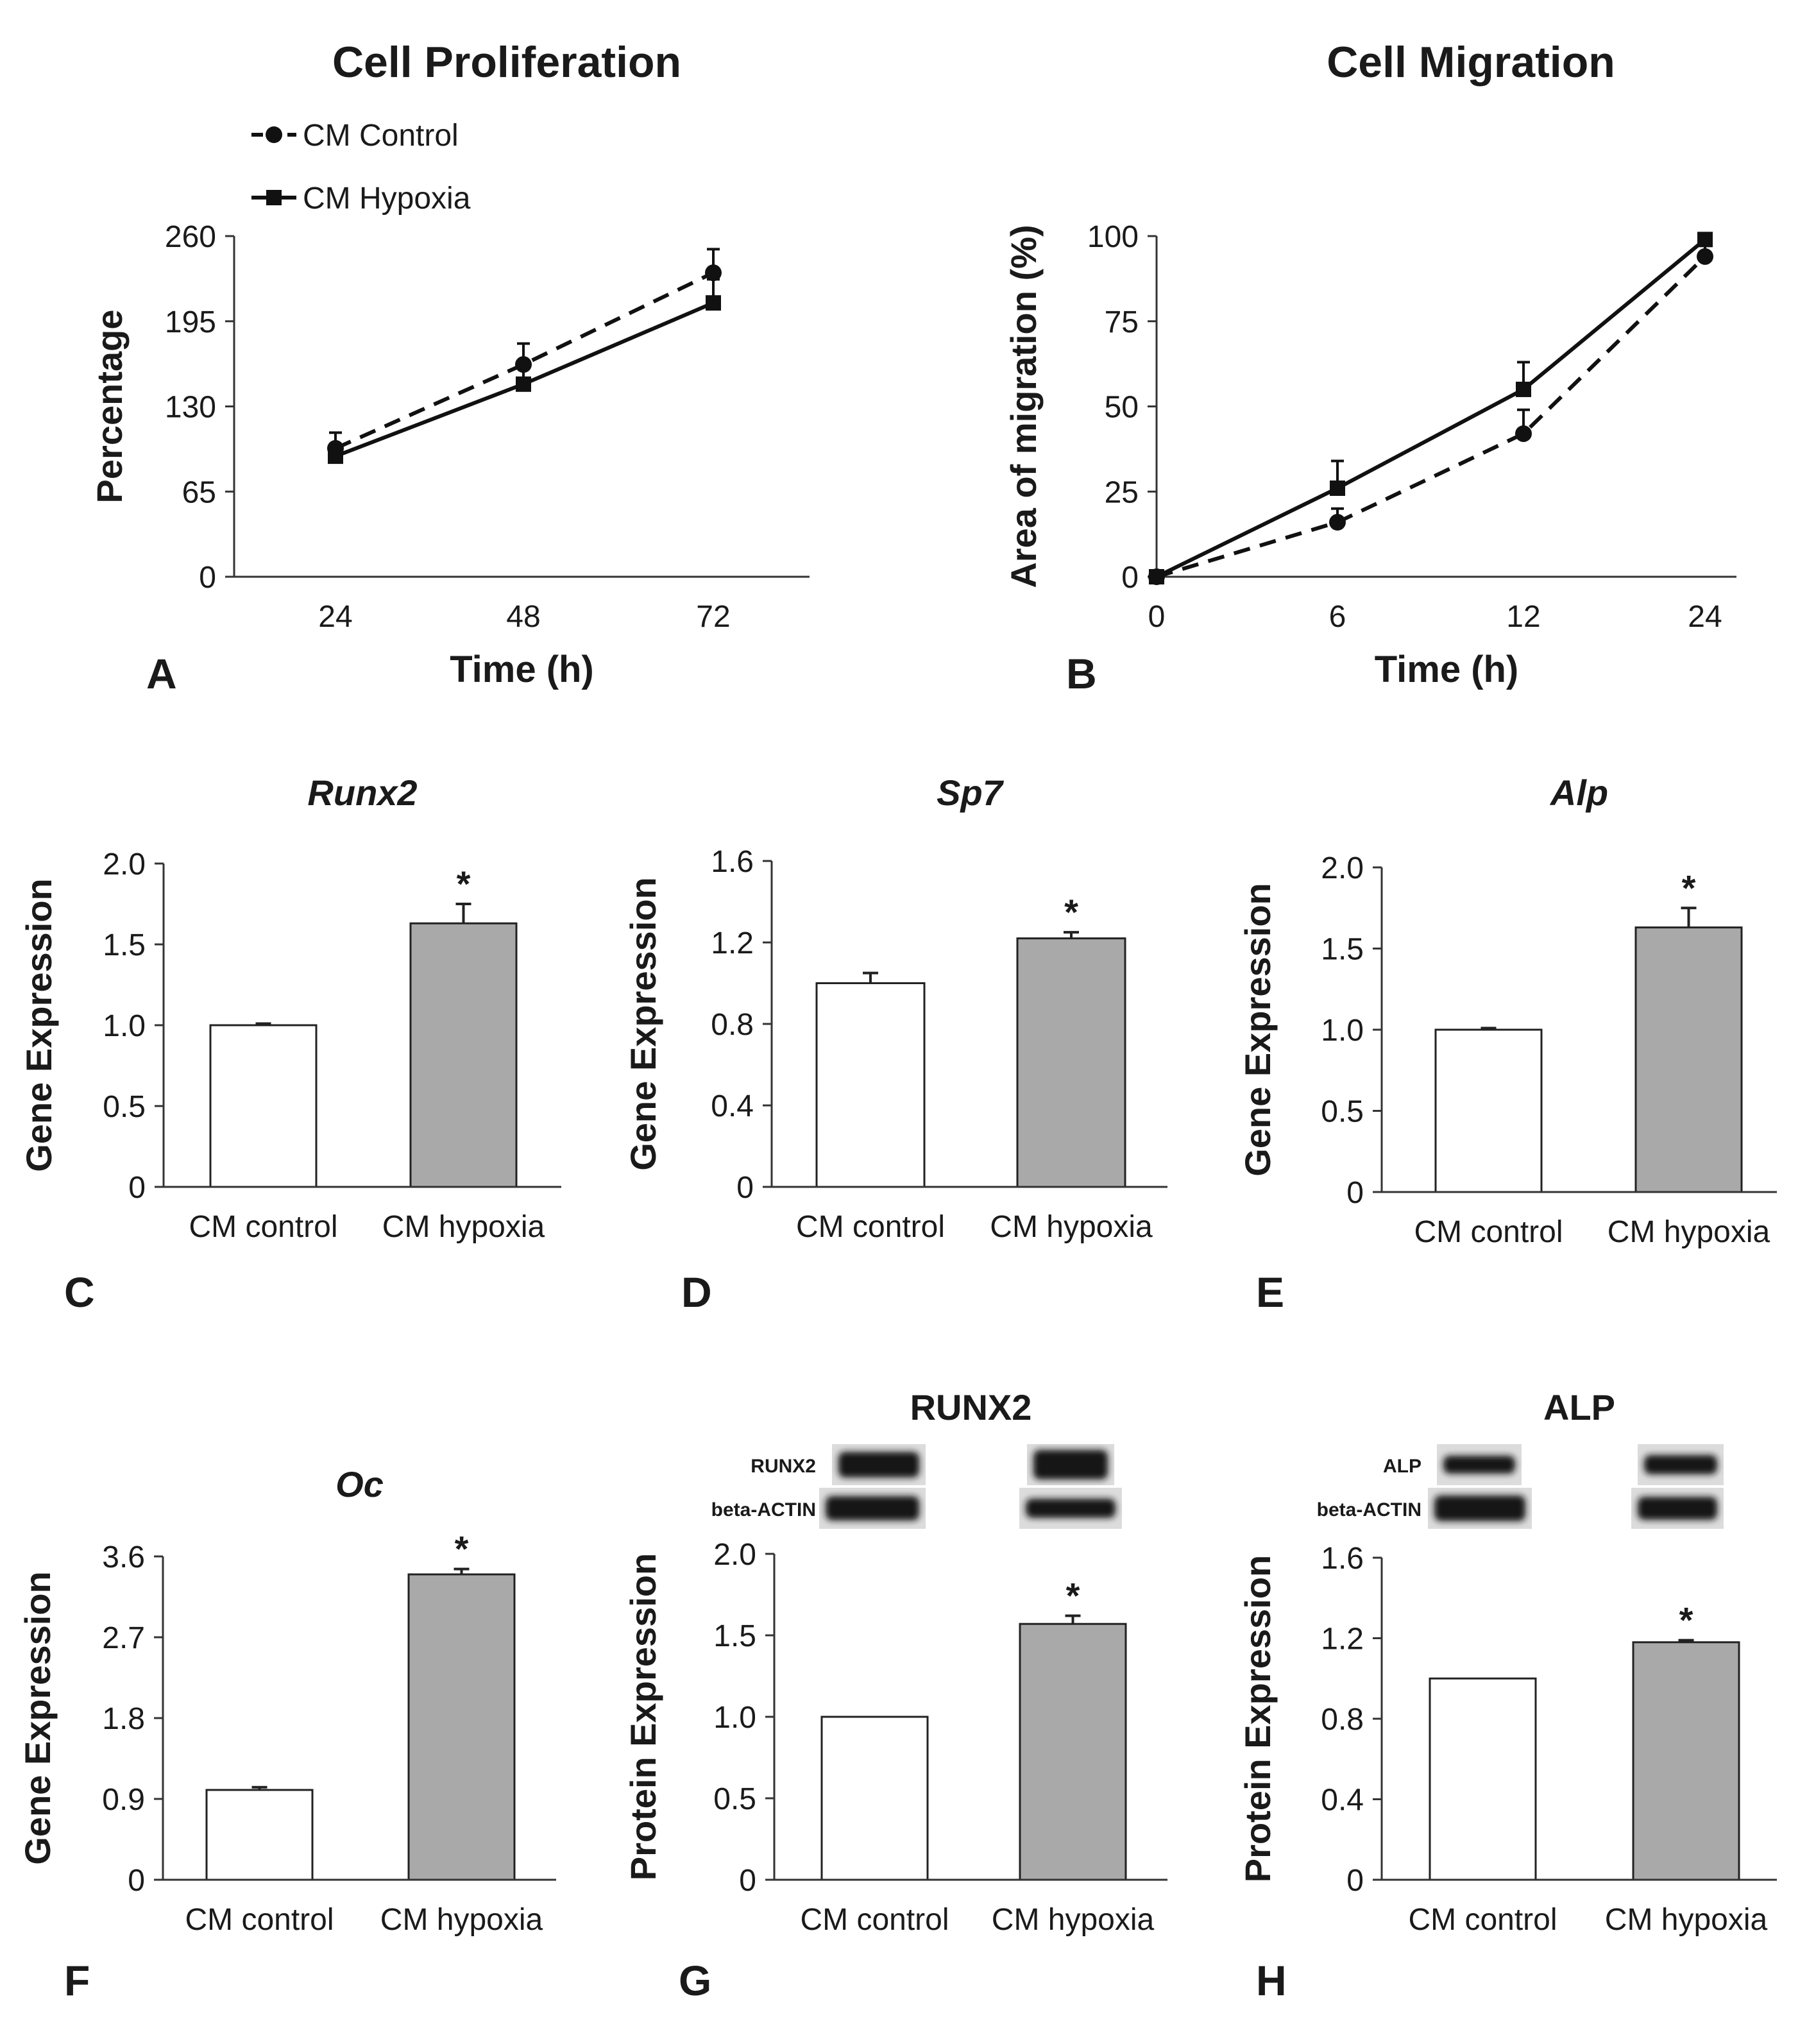 This screenshot has height=2044, width=1816. What do you see at coordinates (274, 134) in the screenshot?
I see `legend-marker-circle` at bounding box center [274, 134].